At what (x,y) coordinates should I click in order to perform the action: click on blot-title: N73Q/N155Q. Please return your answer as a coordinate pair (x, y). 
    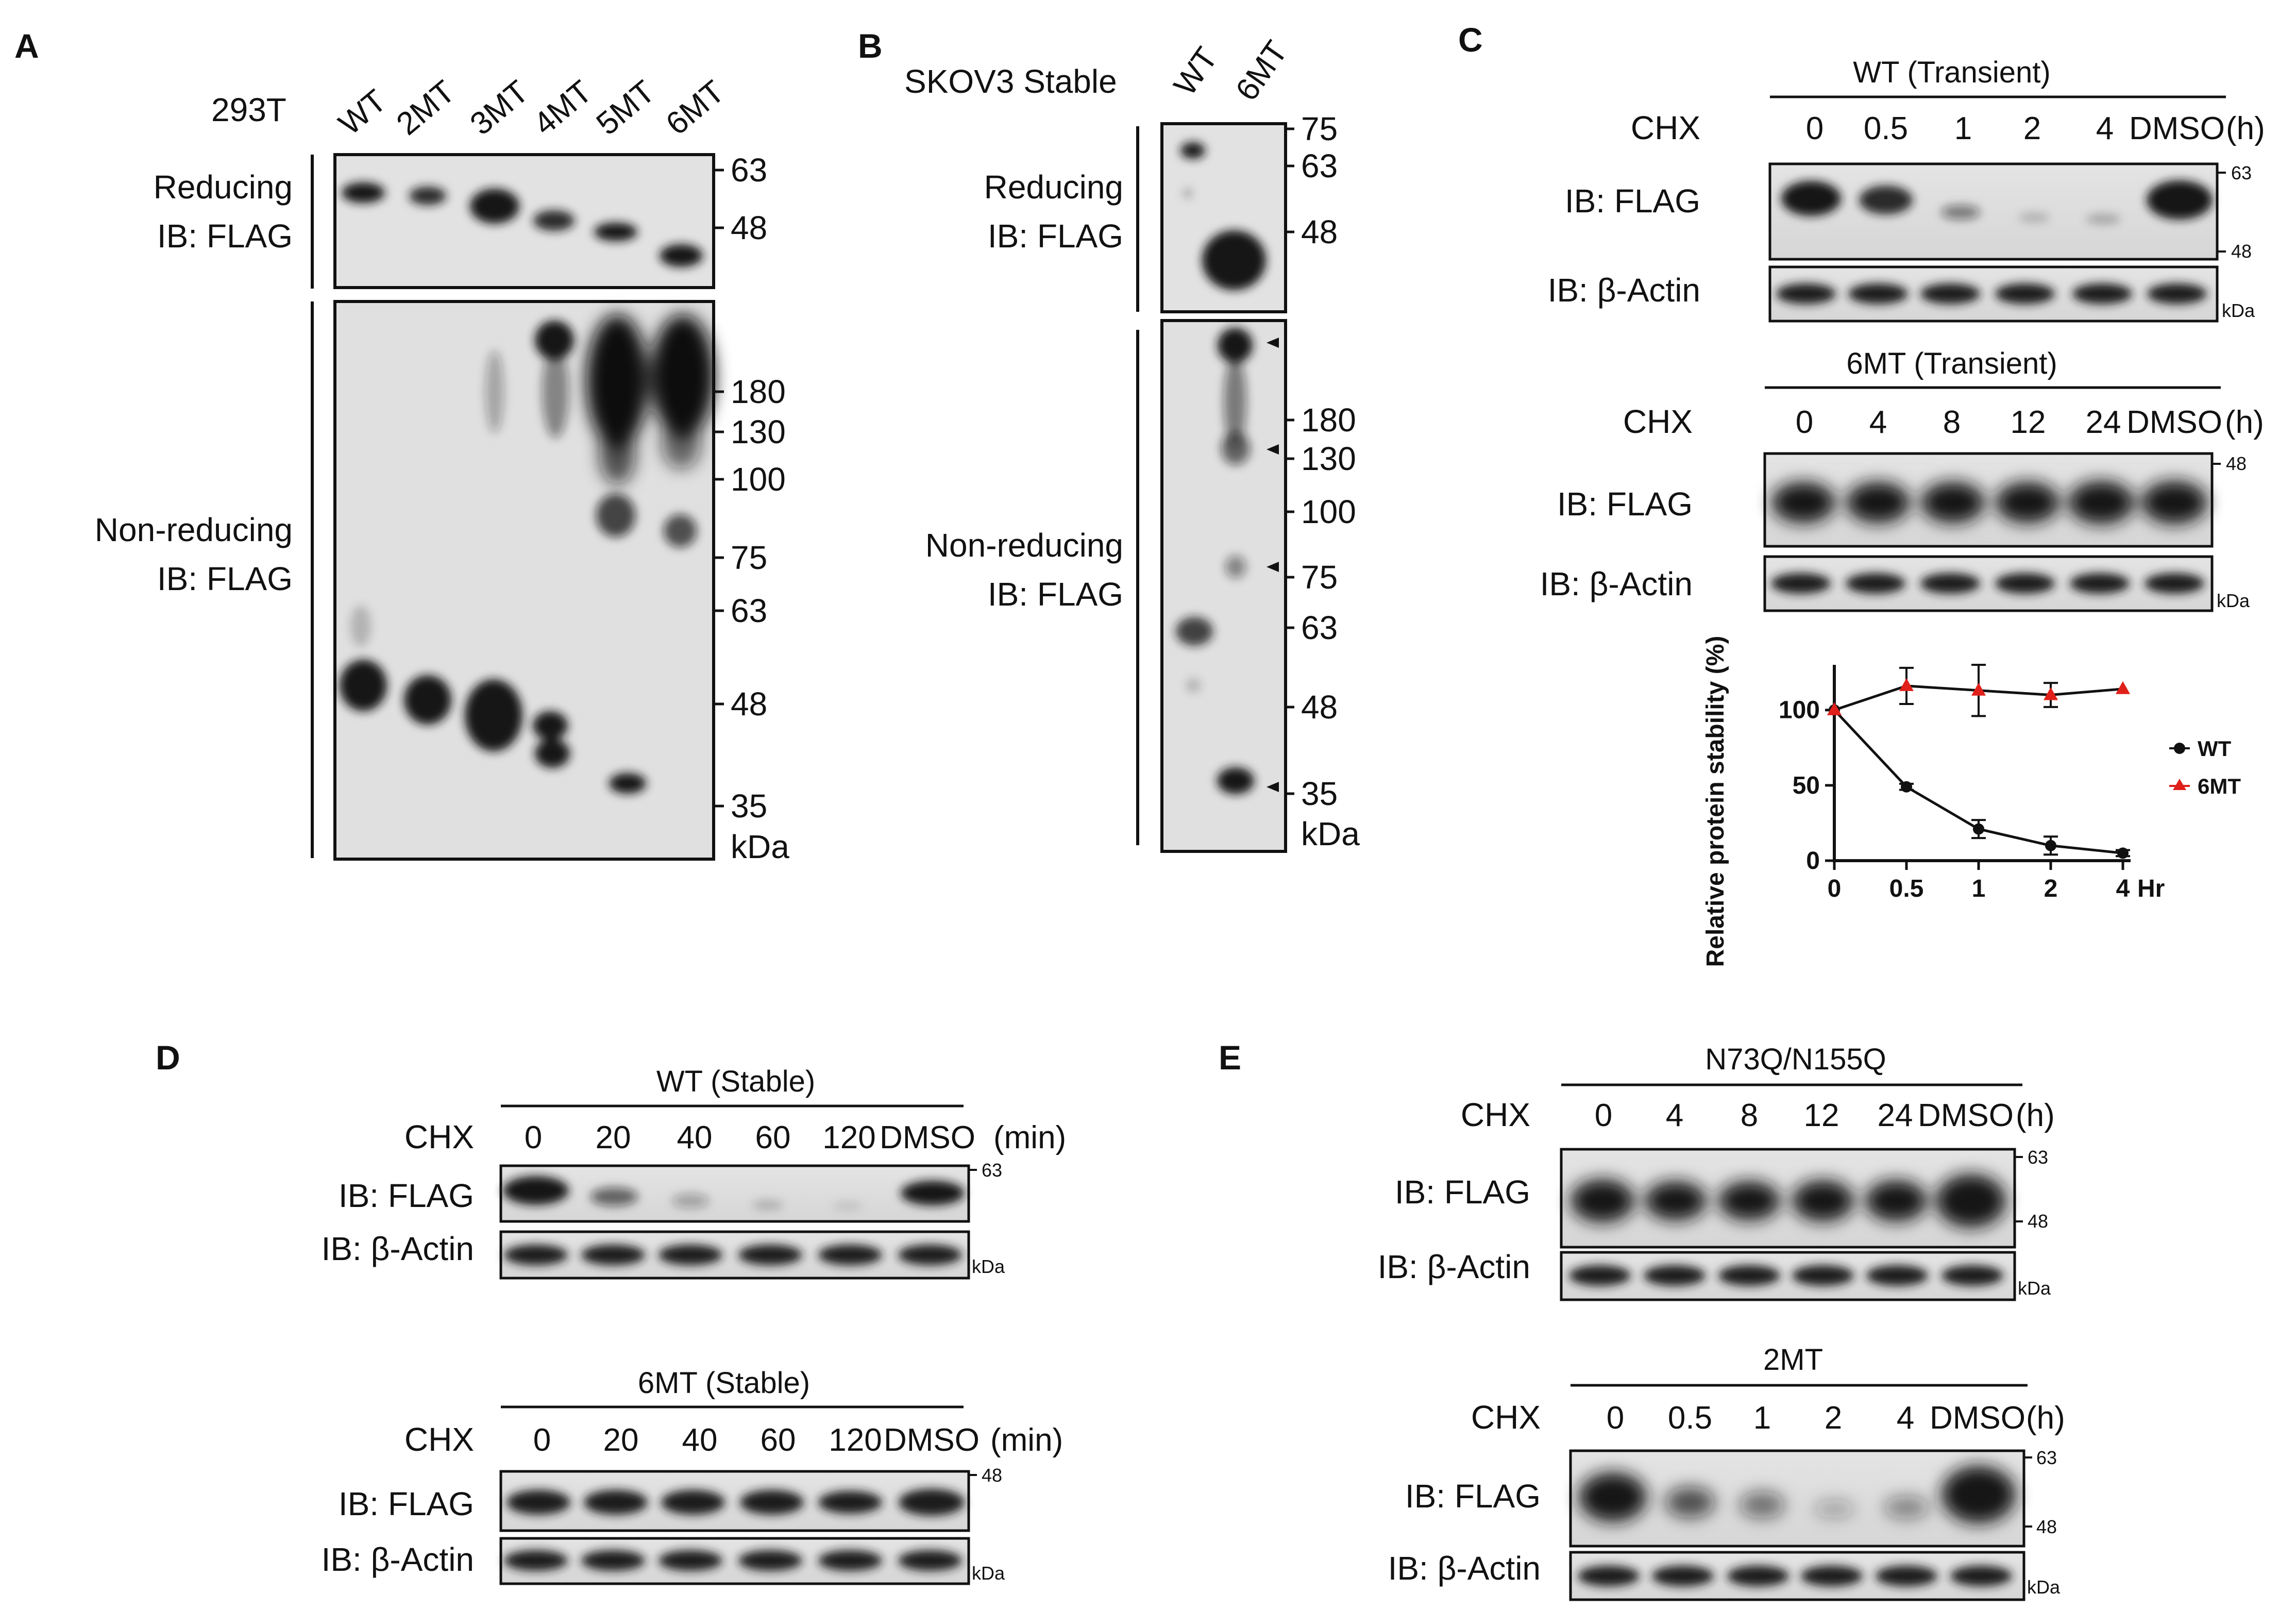
    Looking at the image, I should click on (1795, 1059).